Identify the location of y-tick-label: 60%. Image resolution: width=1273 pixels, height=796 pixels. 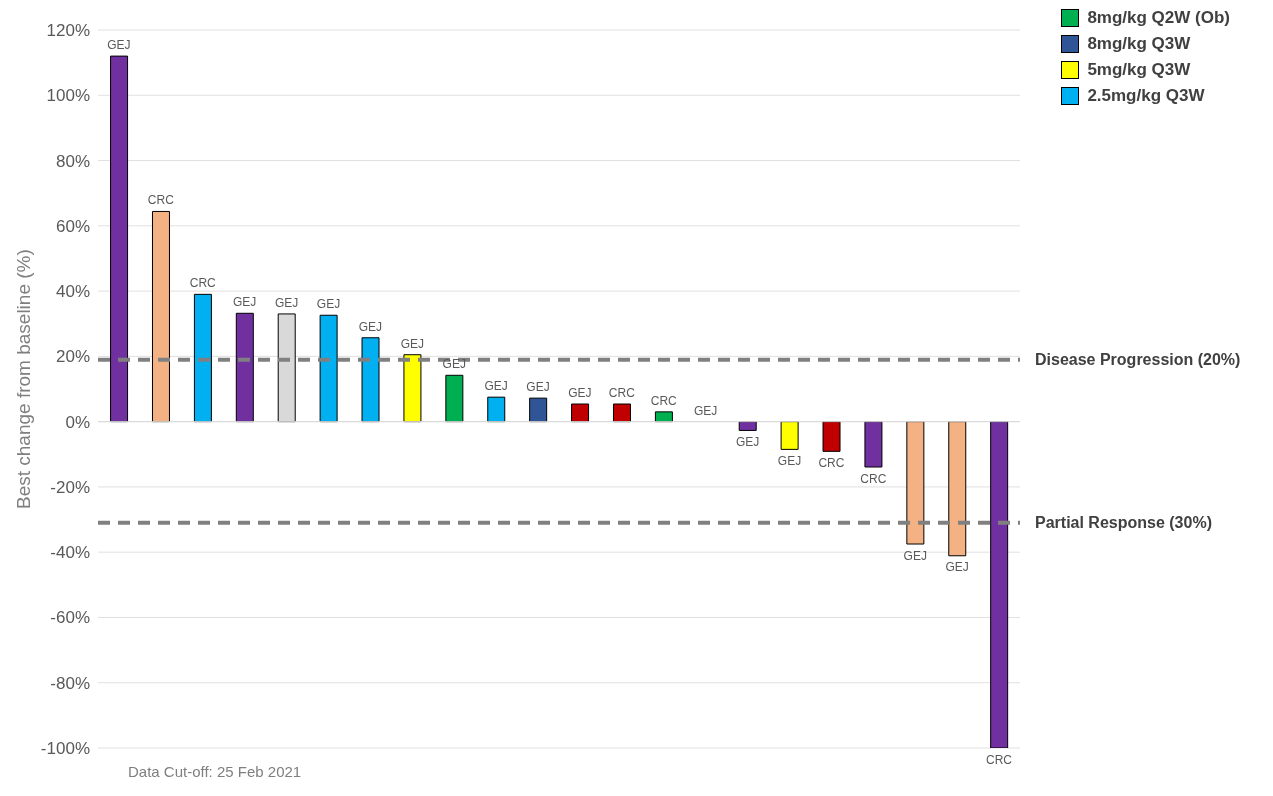
(72, 226).